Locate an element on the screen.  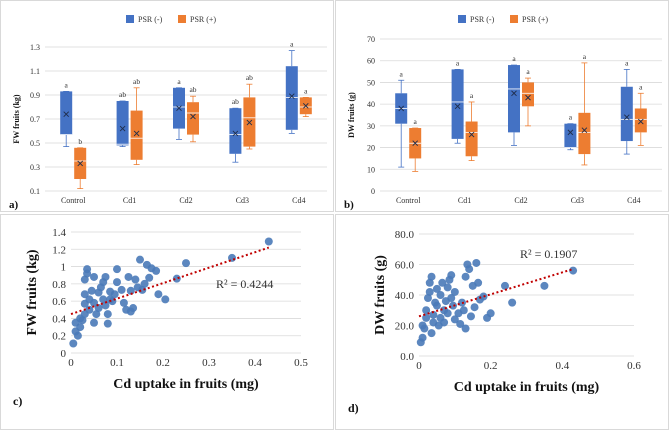
y-tick-label: 0 is located at coordinates (373, 191).